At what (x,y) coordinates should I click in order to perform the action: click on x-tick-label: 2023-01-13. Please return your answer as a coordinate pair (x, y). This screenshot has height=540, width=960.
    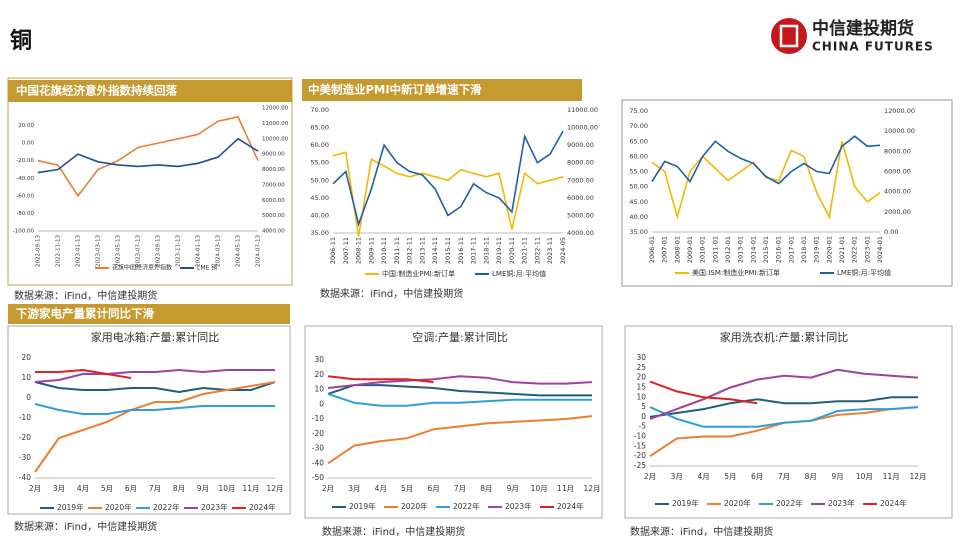
    Looking at the image, I should click on (79, 251).